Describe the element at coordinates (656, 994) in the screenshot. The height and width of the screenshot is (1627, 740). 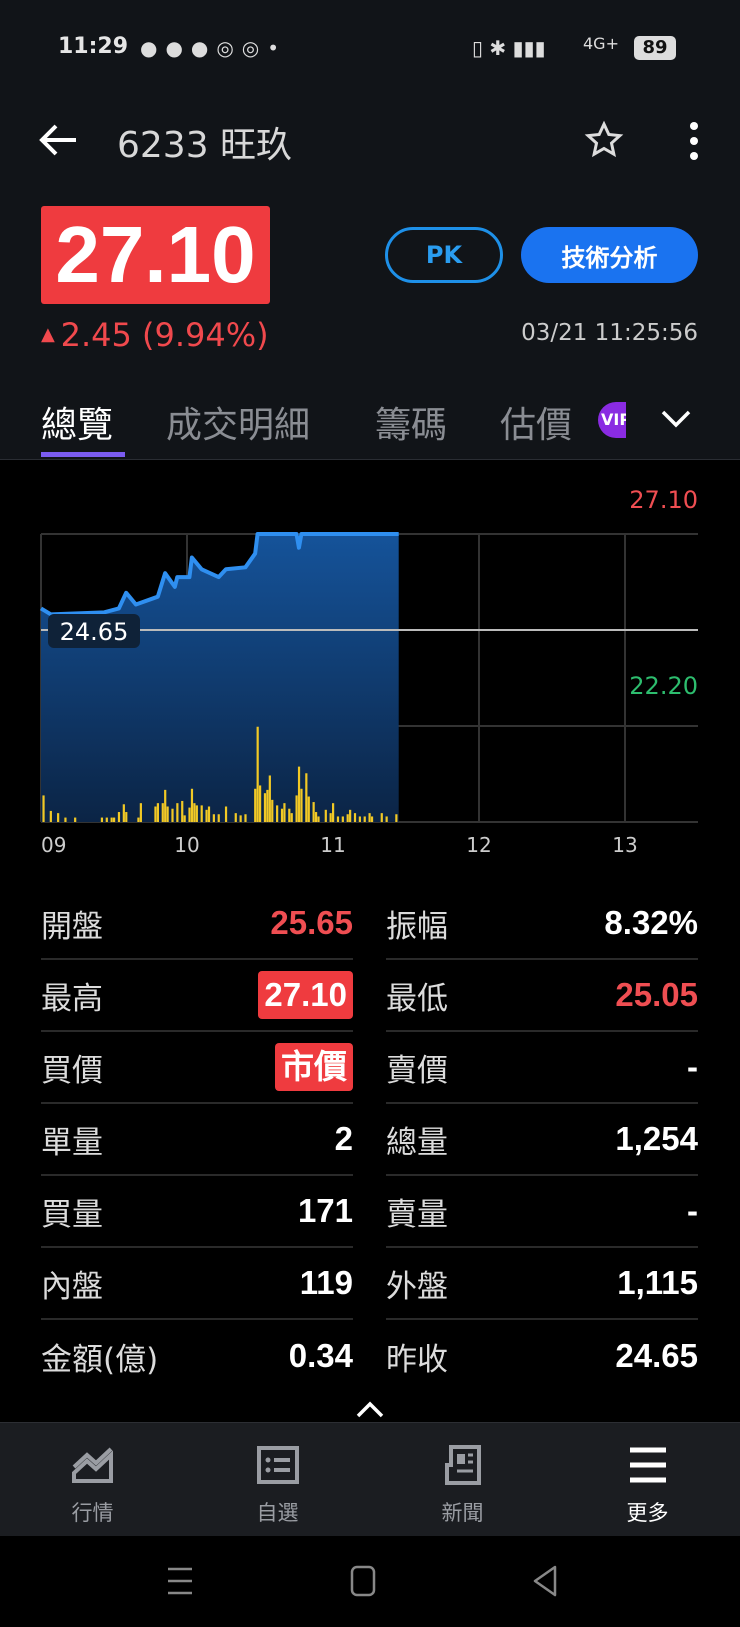
I see `stat-value: 25.05` at that location.